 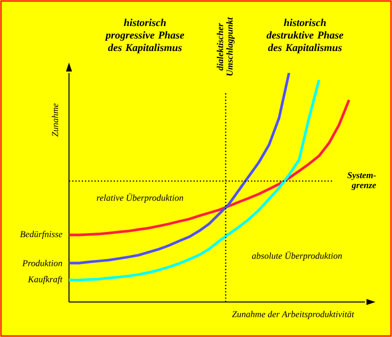 I want to click on series-label: Bedürfnisse, so click(x=41, y=235).